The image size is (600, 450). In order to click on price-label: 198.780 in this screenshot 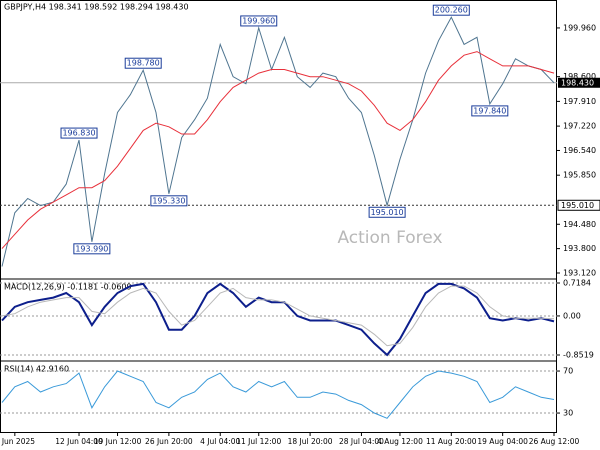, I will do `click(143, 63)`.